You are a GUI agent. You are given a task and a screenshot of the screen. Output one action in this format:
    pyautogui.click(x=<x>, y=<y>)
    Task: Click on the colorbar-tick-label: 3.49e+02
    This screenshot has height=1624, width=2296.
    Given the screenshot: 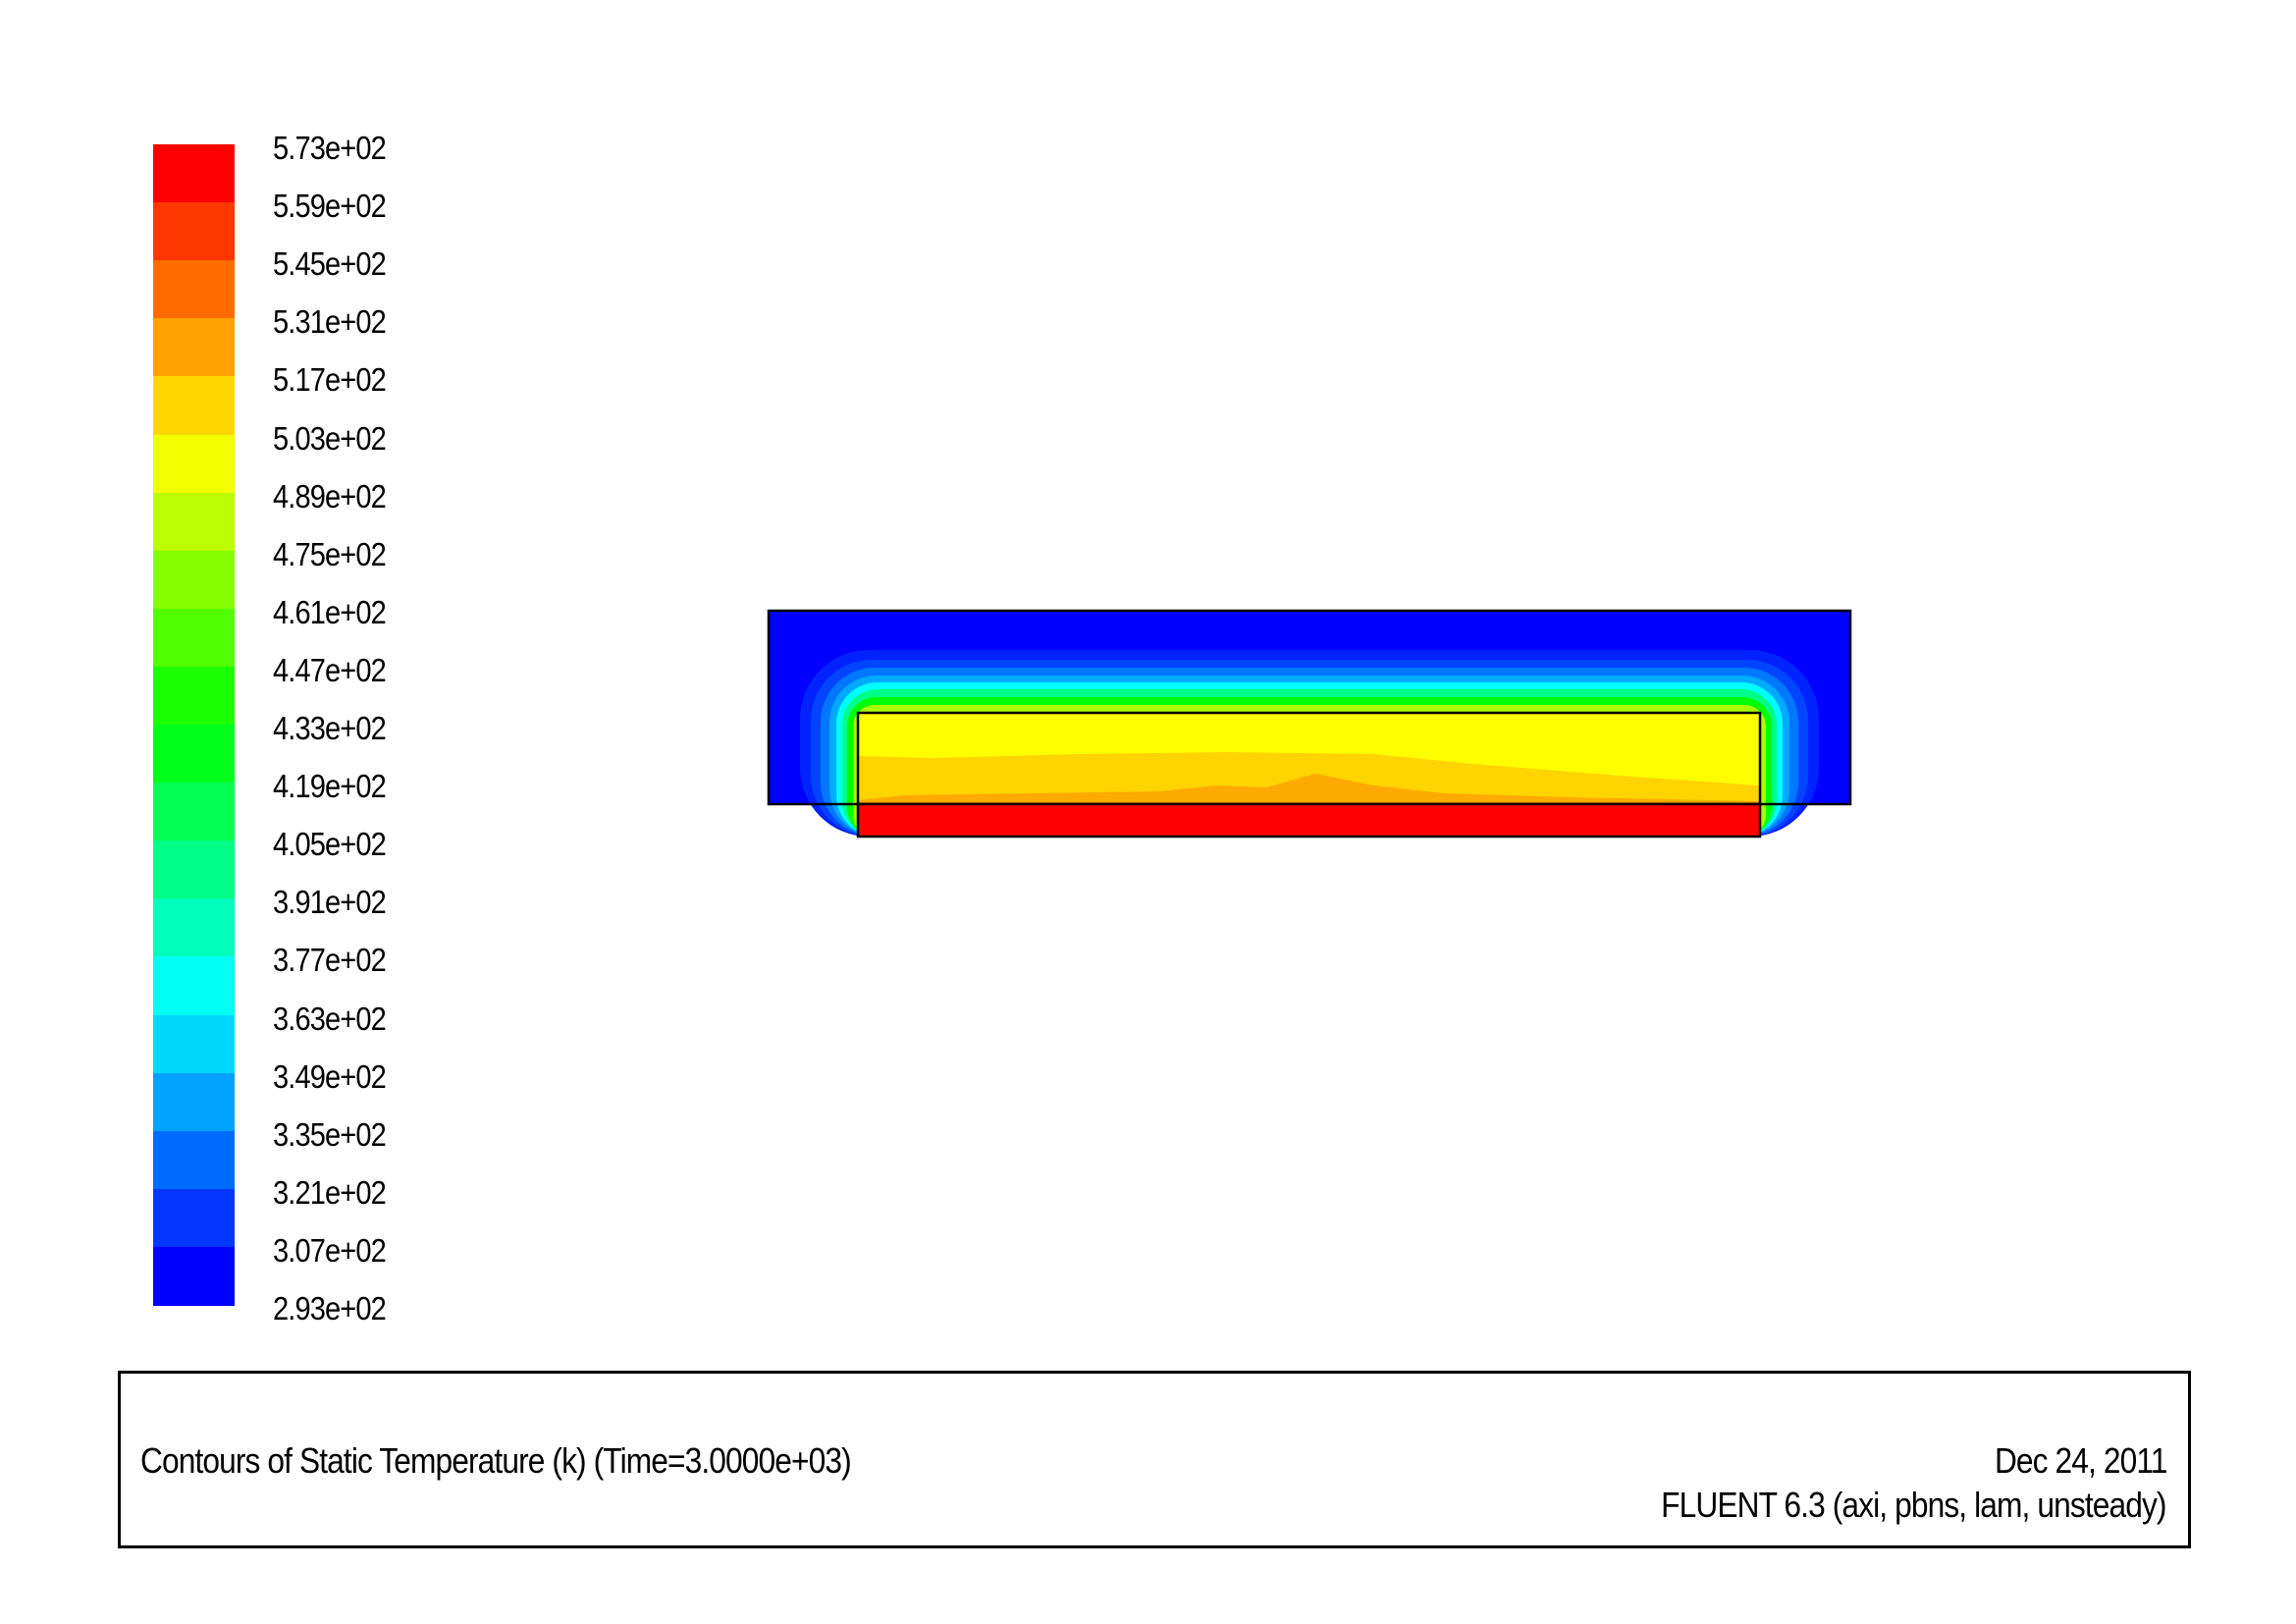 What is the action you would take?
    pyautogui.click(x=330, y=1076)
    